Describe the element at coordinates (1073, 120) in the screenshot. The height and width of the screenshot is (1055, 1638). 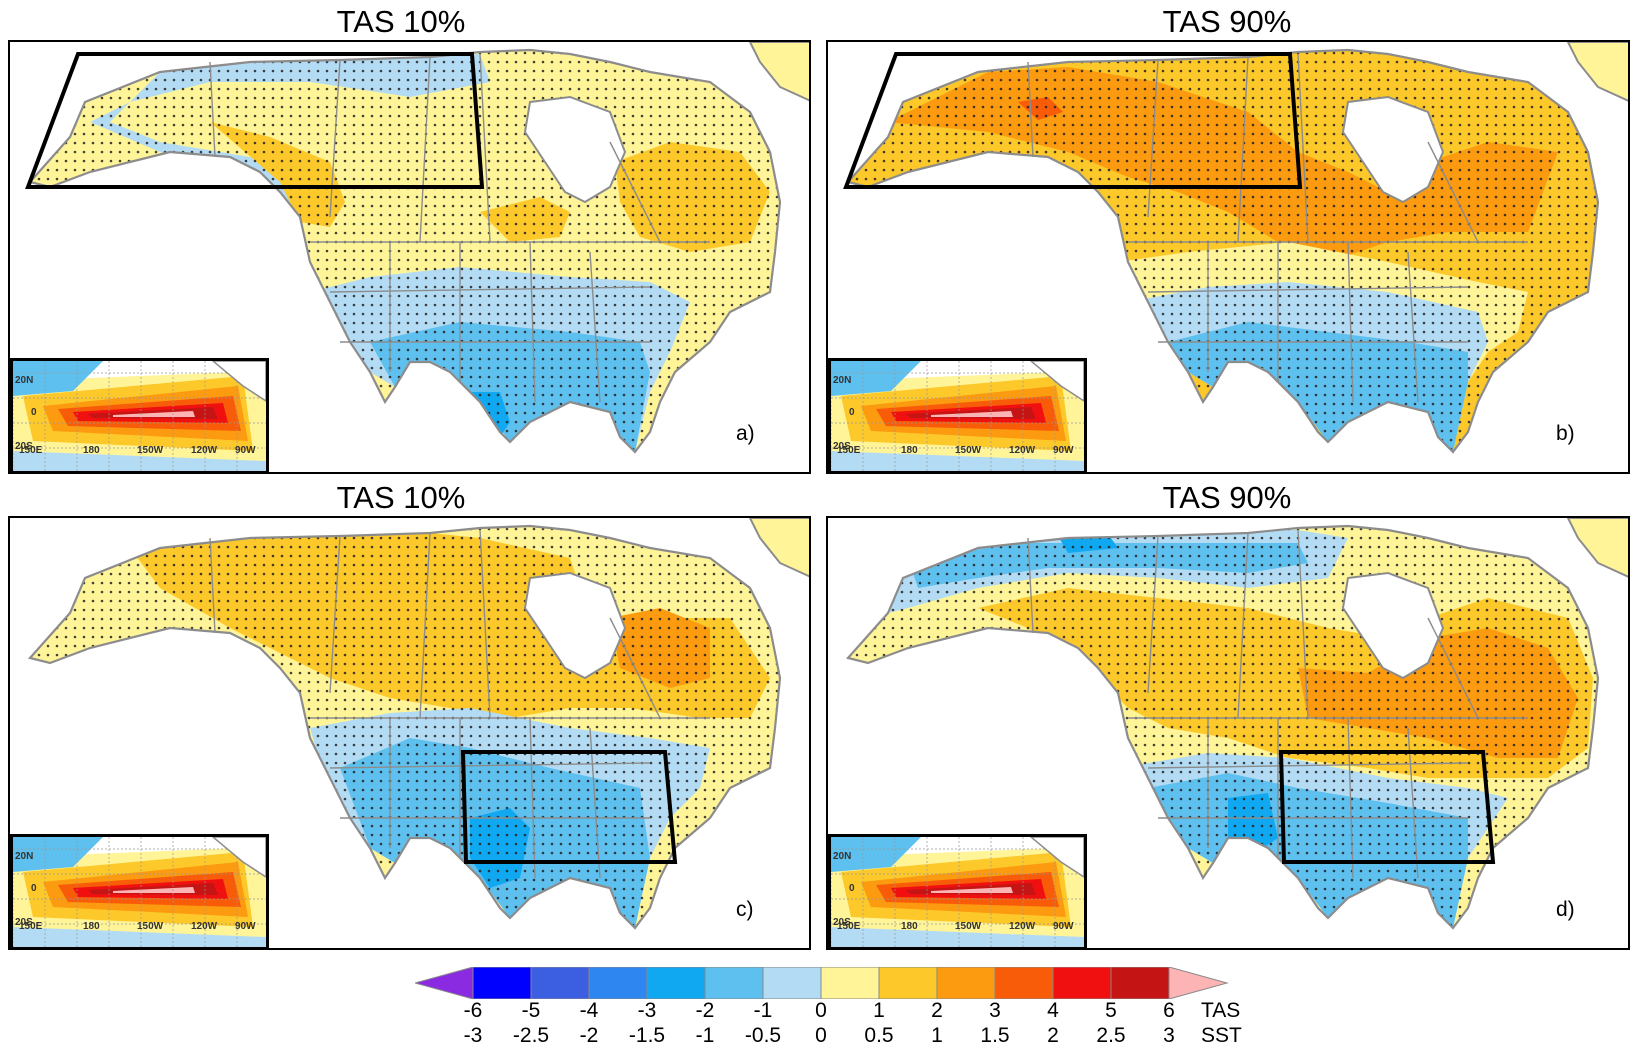
I see `averaging-box-b` at that location.